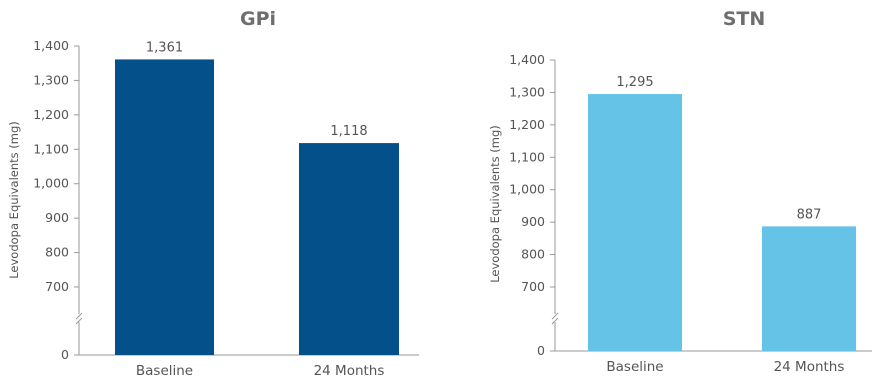 The height and width of the screenshot is (379, 872). I want to click on chart-title: STN, so click(744, 19).